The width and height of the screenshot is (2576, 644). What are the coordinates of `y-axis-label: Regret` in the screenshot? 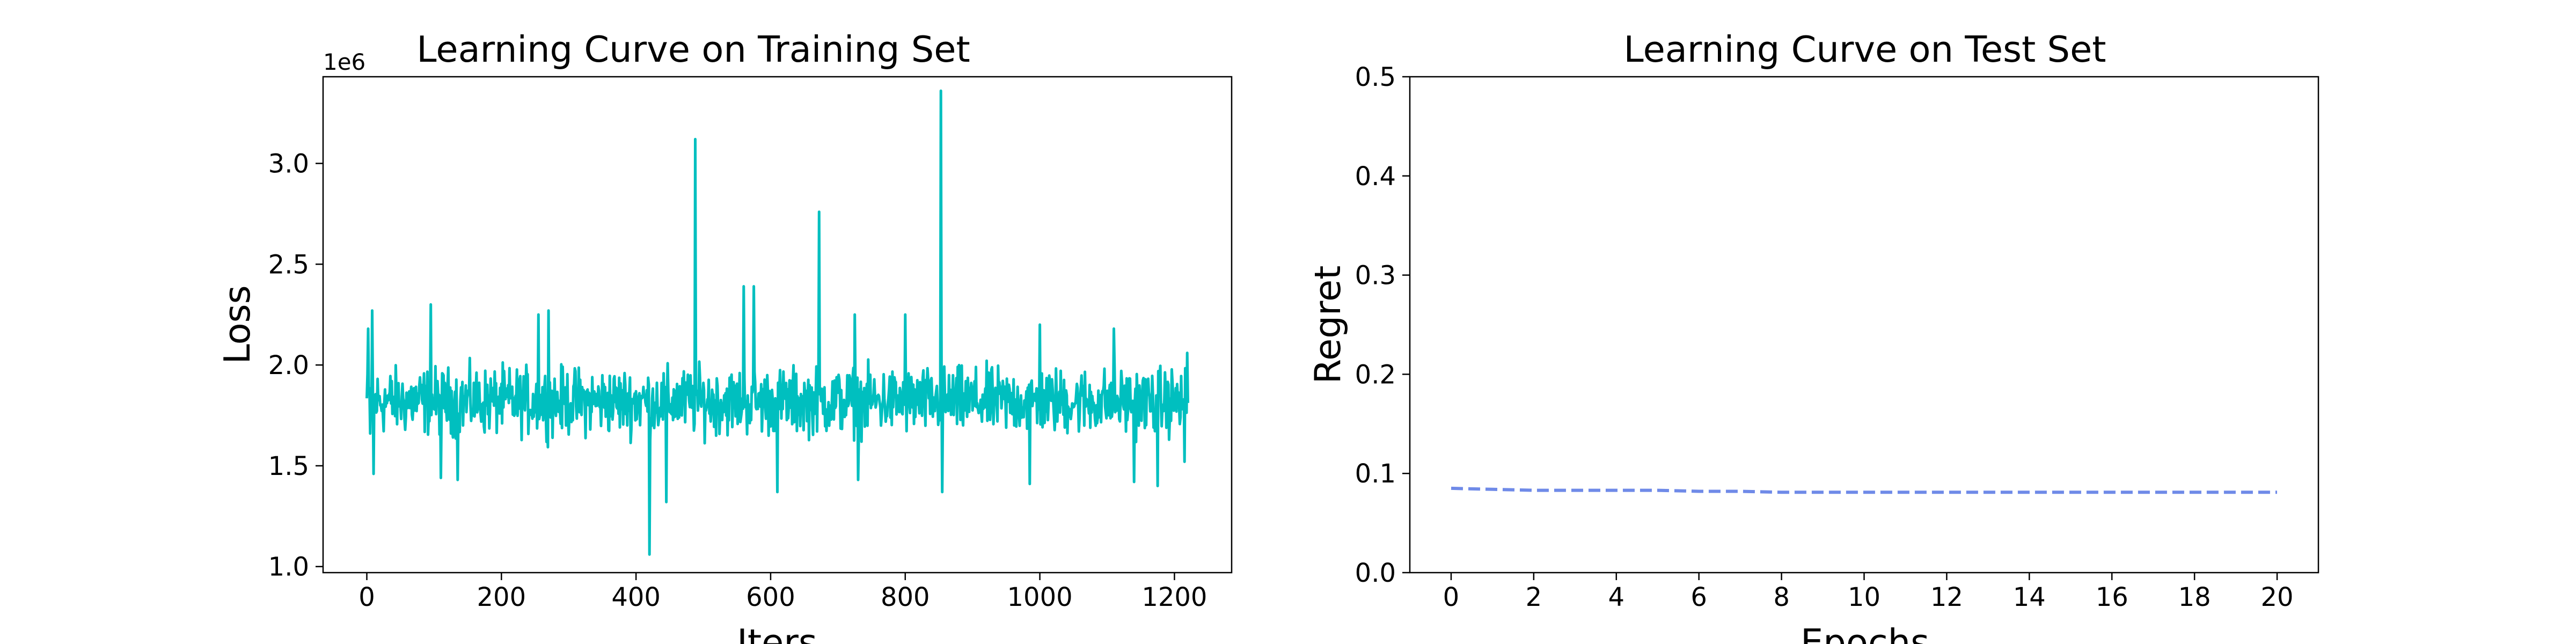 It's located at (1328, 325).